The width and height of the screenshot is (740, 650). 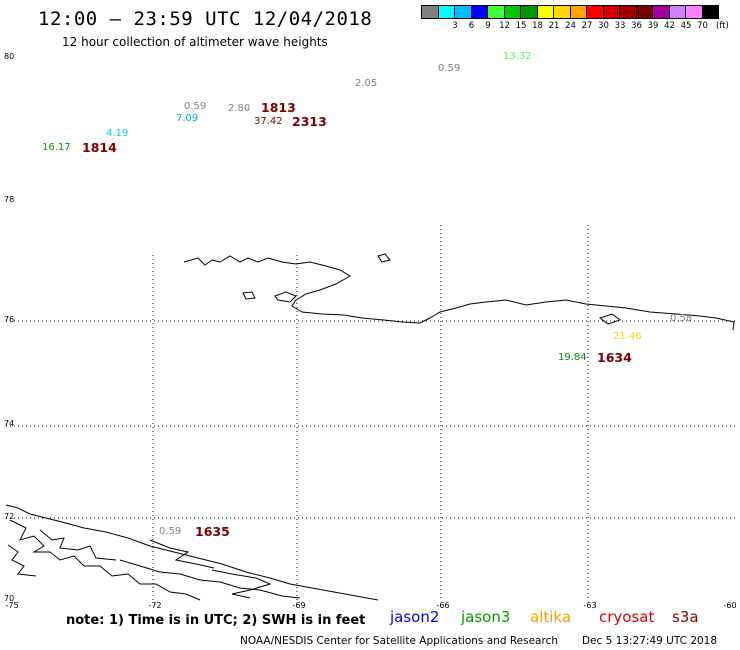 What do you see at coordinates (517, 56) in the screenshot?
I see `wave-height-value: 13.32` at bounding box center [517, 56].